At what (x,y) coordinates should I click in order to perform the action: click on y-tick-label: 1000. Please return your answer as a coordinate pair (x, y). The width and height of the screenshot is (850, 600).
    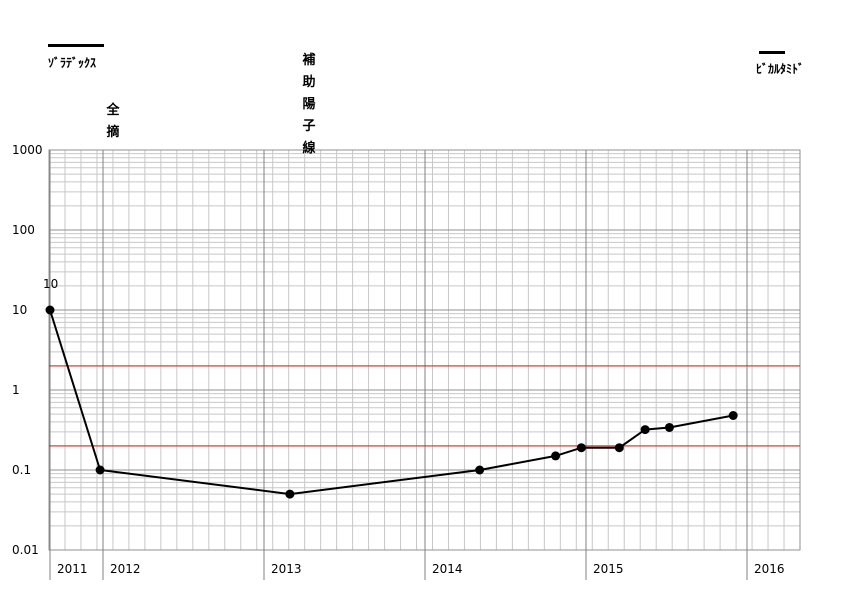
    Looking at the image, I should click on (27, 150).